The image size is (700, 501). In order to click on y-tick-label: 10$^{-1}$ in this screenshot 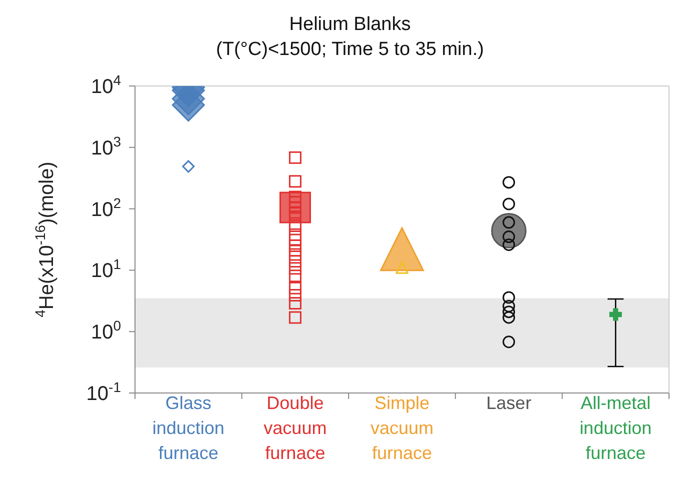, I will do `click(104, 392)`.